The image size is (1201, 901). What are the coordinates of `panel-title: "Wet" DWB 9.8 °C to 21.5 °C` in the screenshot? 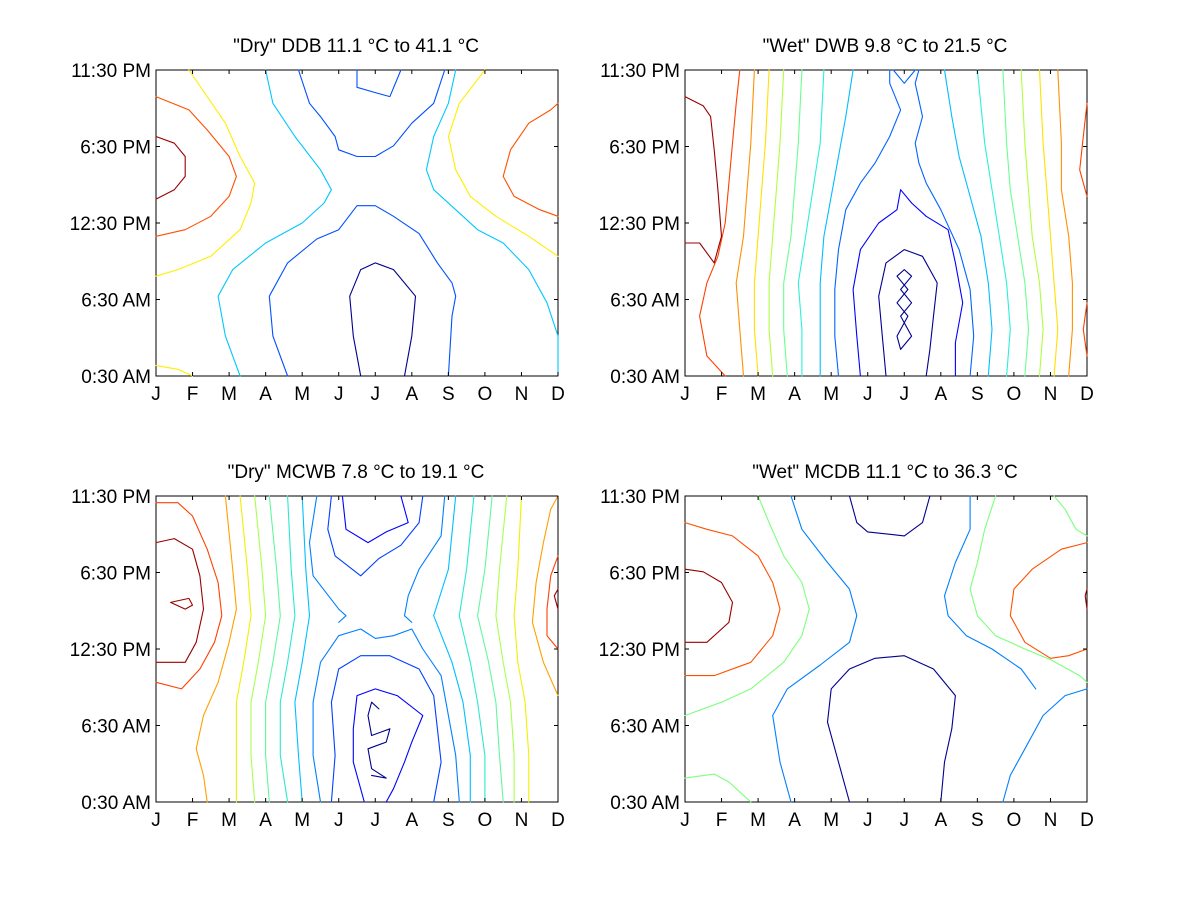 It's located at (885, 46).